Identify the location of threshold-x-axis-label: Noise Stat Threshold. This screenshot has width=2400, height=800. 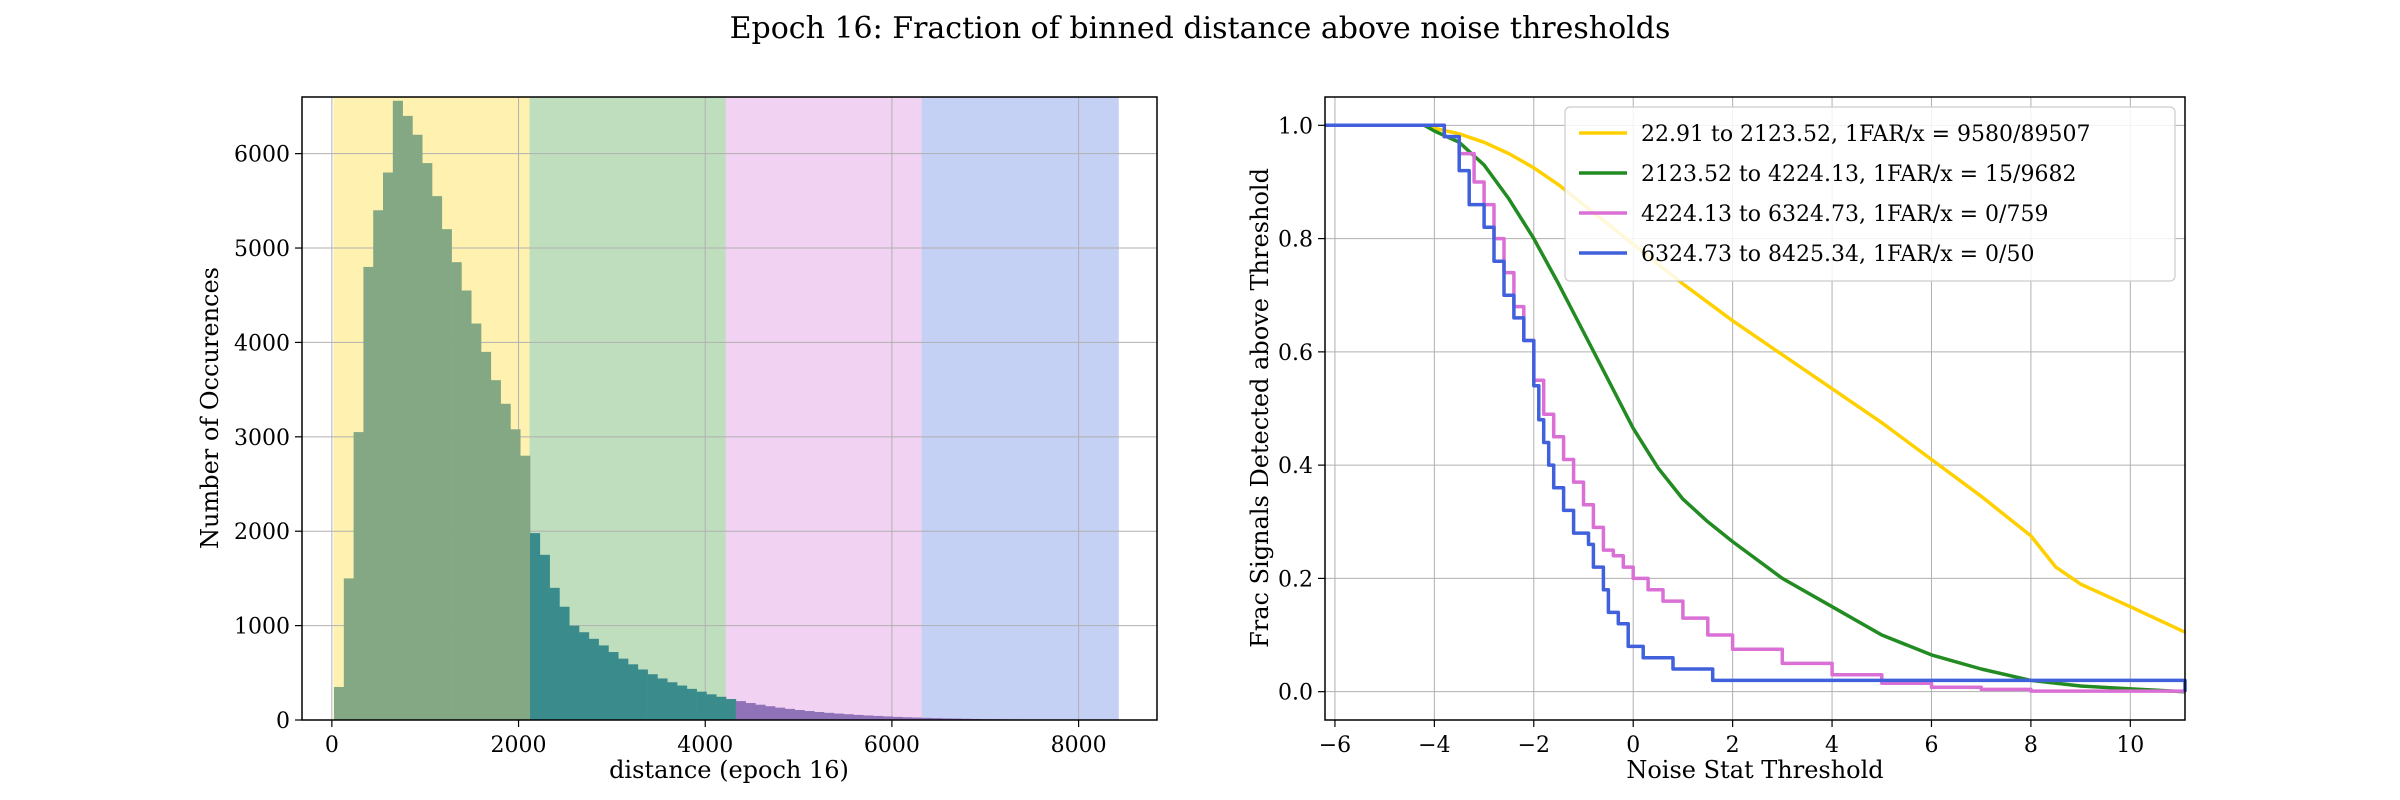
(1754, 770).